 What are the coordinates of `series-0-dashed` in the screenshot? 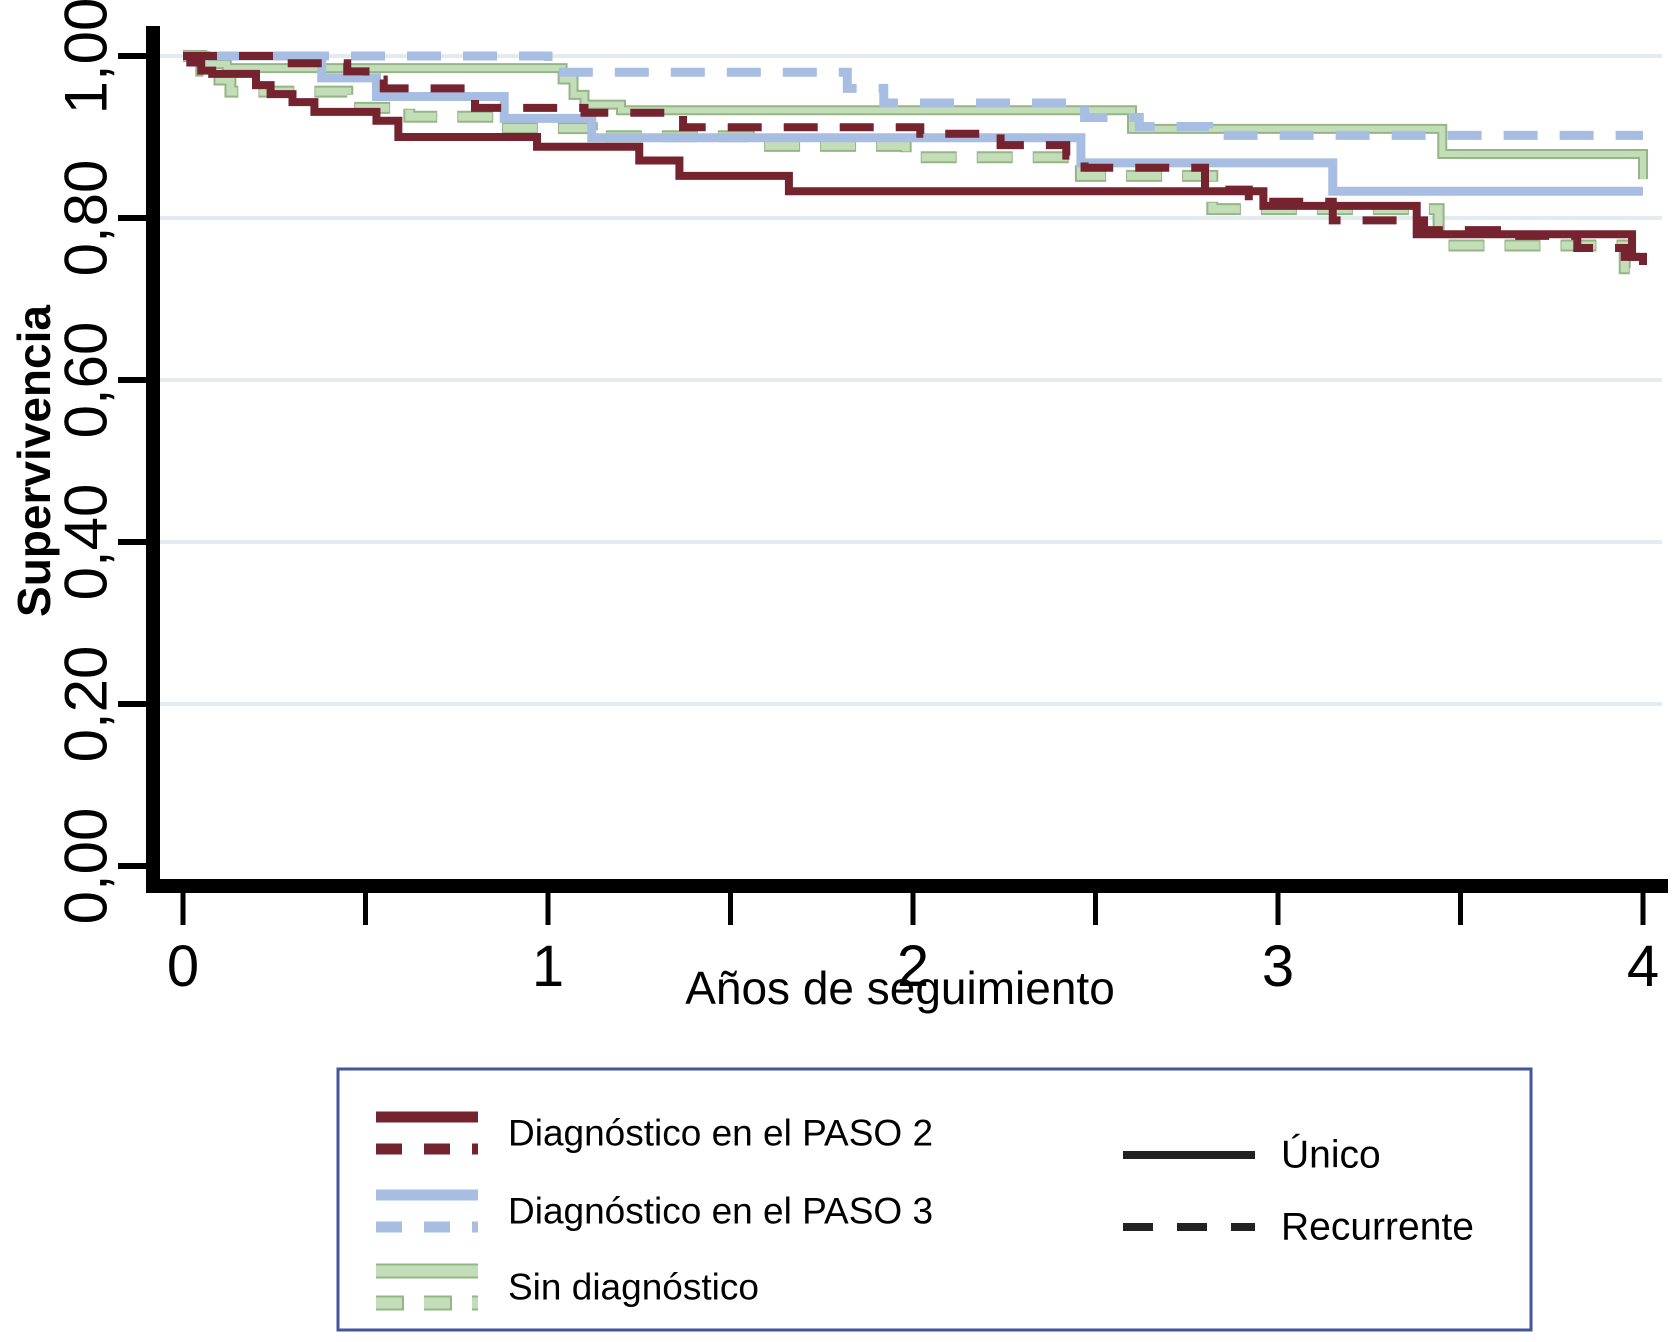 It's located at (915, 162).